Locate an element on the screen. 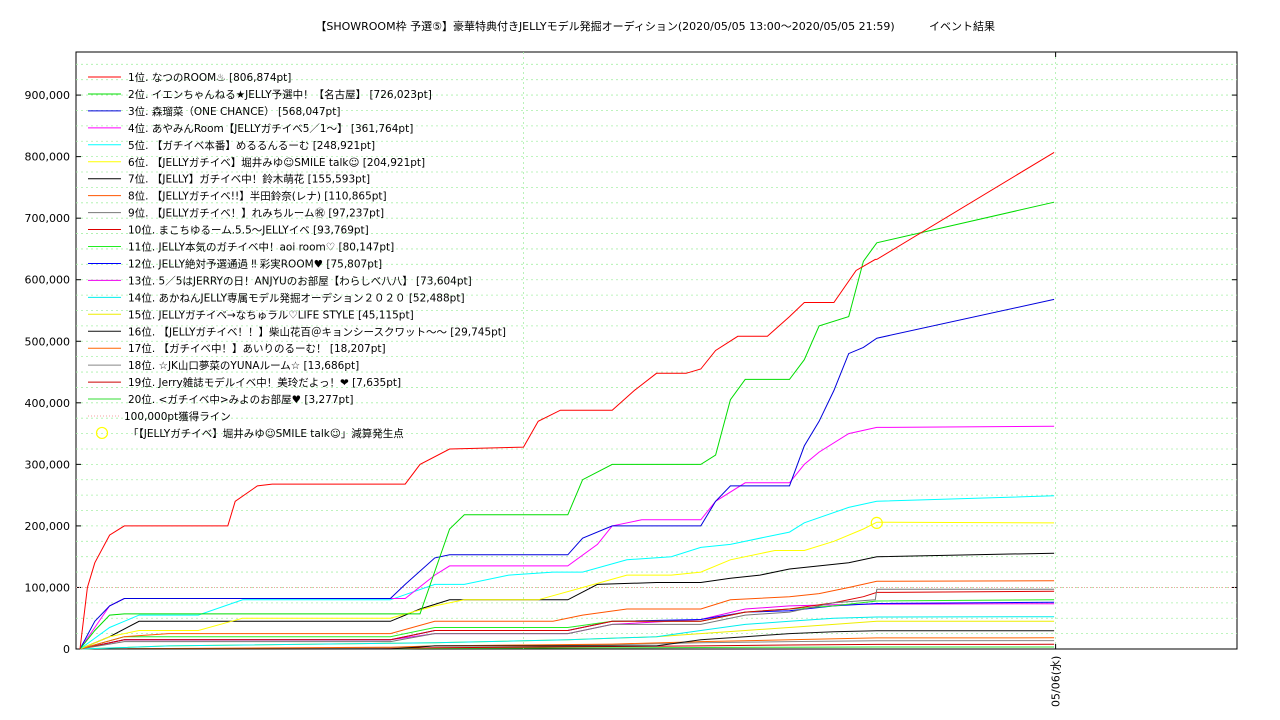 This screenshot has width=1280, height=720. legend-label: 3位. 森瑠菜（ONE CHANCE） [568,047pt] is located at coordinates (234, 111).